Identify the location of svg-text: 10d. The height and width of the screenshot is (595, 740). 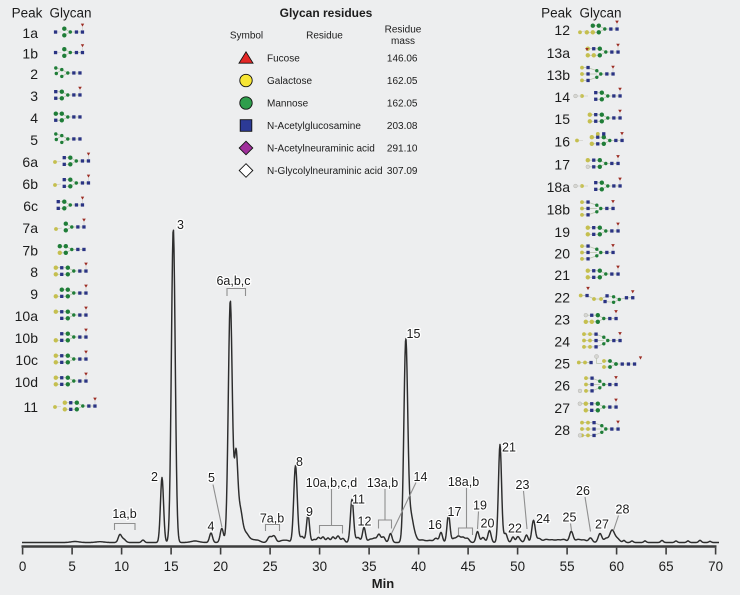
(26, 382).